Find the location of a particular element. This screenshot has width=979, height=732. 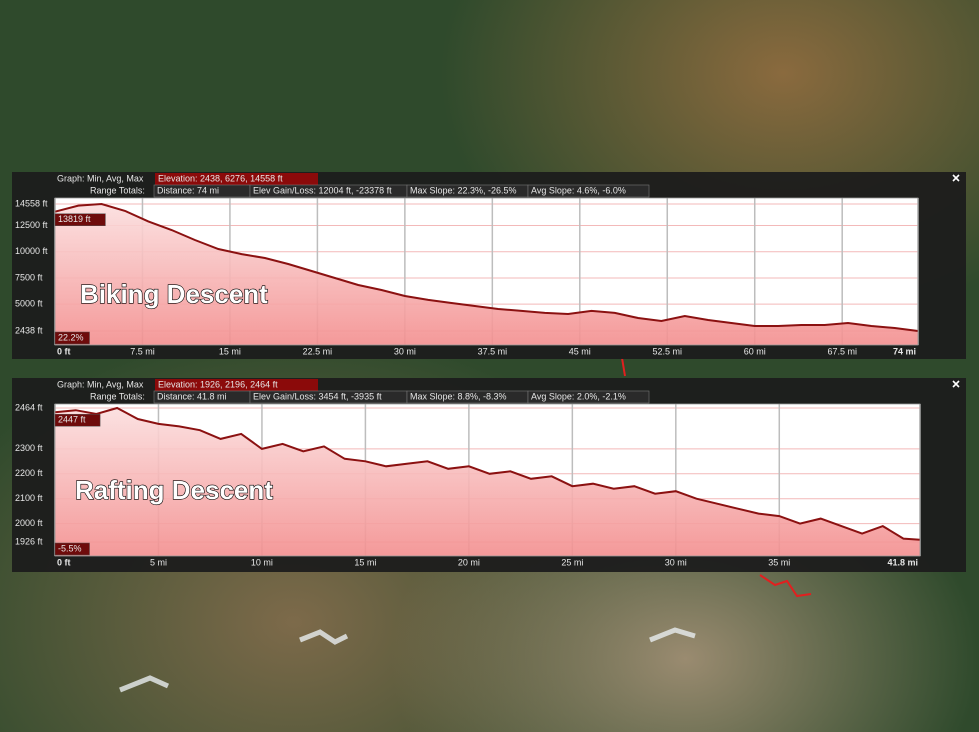

snow is located at coordinates (407, 660).